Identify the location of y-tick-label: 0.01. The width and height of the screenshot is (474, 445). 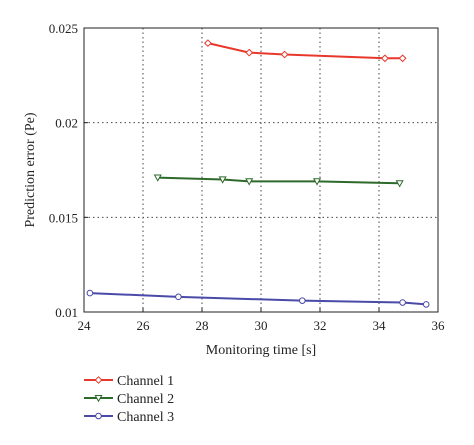
(66, 312).